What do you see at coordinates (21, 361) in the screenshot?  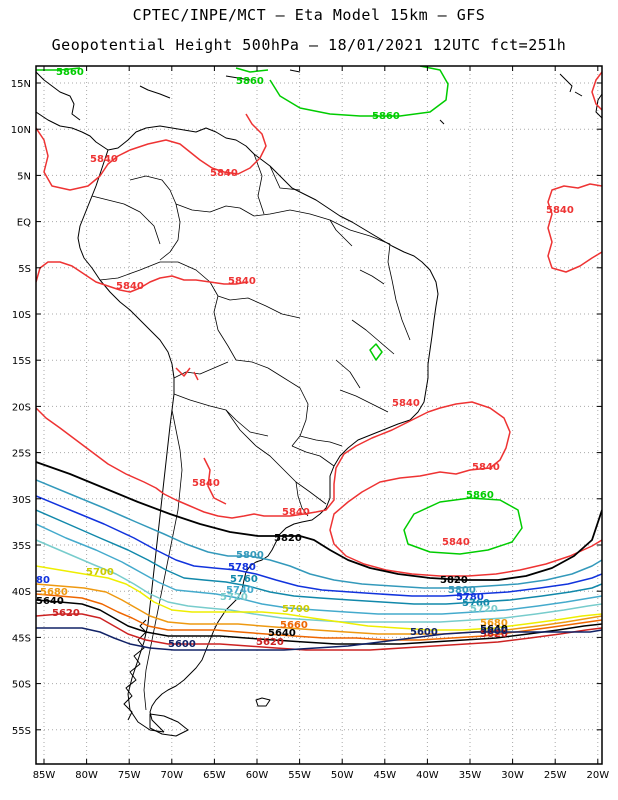 I see `lat-label: 15S` at bounding box center [21, 361].